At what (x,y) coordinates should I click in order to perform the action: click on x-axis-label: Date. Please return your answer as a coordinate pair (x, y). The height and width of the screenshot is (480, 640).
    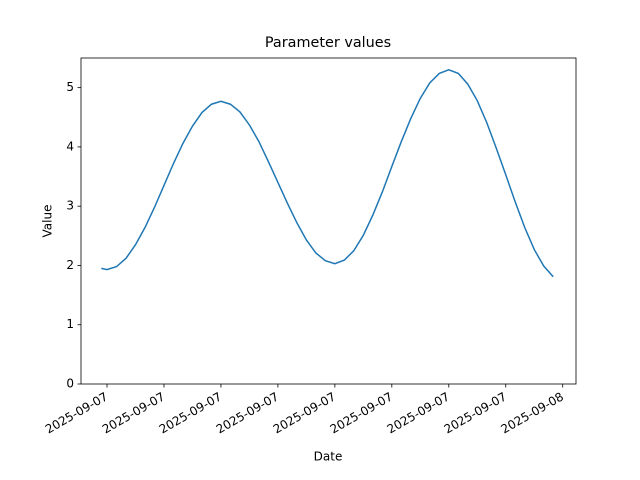
    Looking at the image, I should click on (328, 457).